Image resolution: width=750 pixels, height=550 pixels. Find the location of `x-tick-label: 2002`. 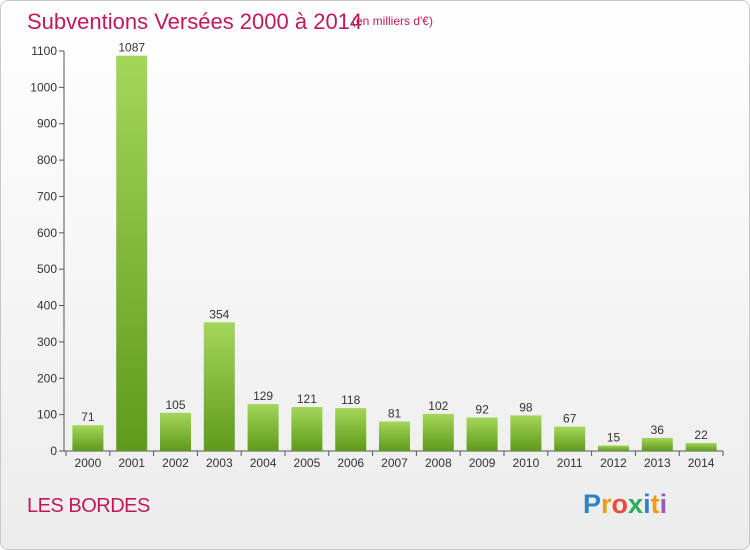

x-tick-label: 2002 is located at coordinates (175, 463).